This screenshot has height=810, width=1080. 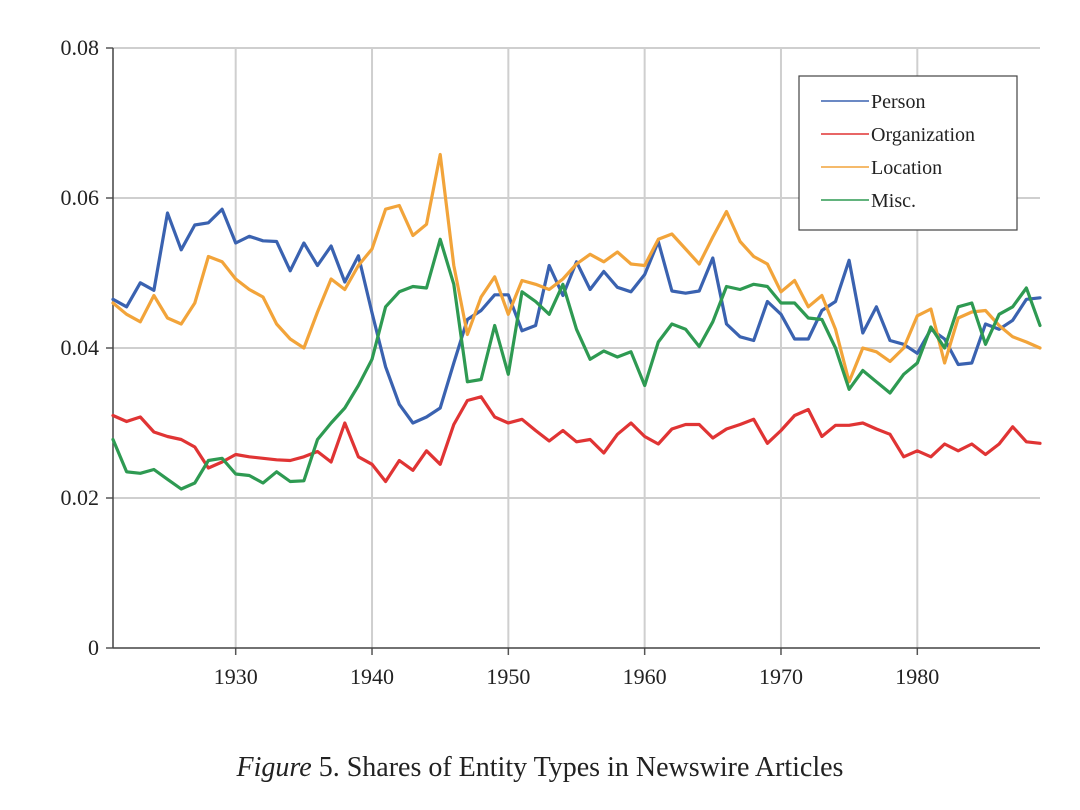 I want to click on y-tick-label: 0, so click(x=93, y=647).